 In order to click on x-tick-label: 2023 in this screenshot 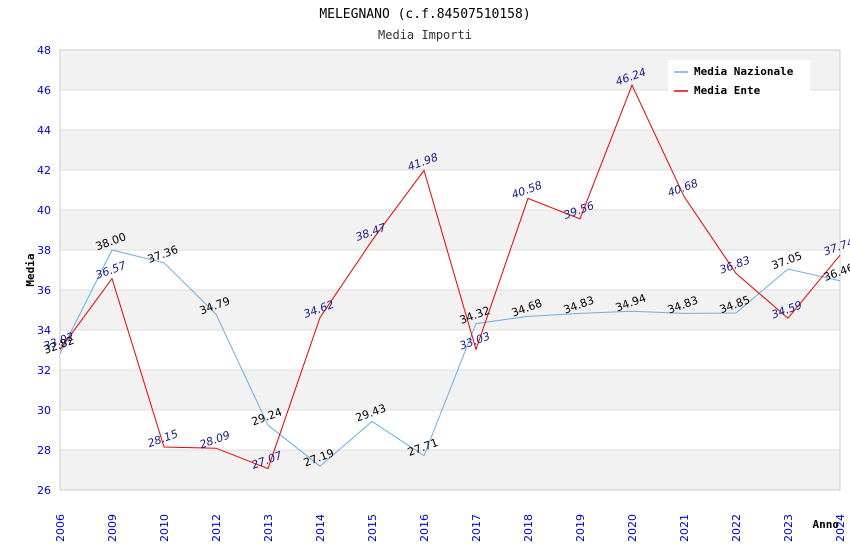, I will do `click(788, 528)`.